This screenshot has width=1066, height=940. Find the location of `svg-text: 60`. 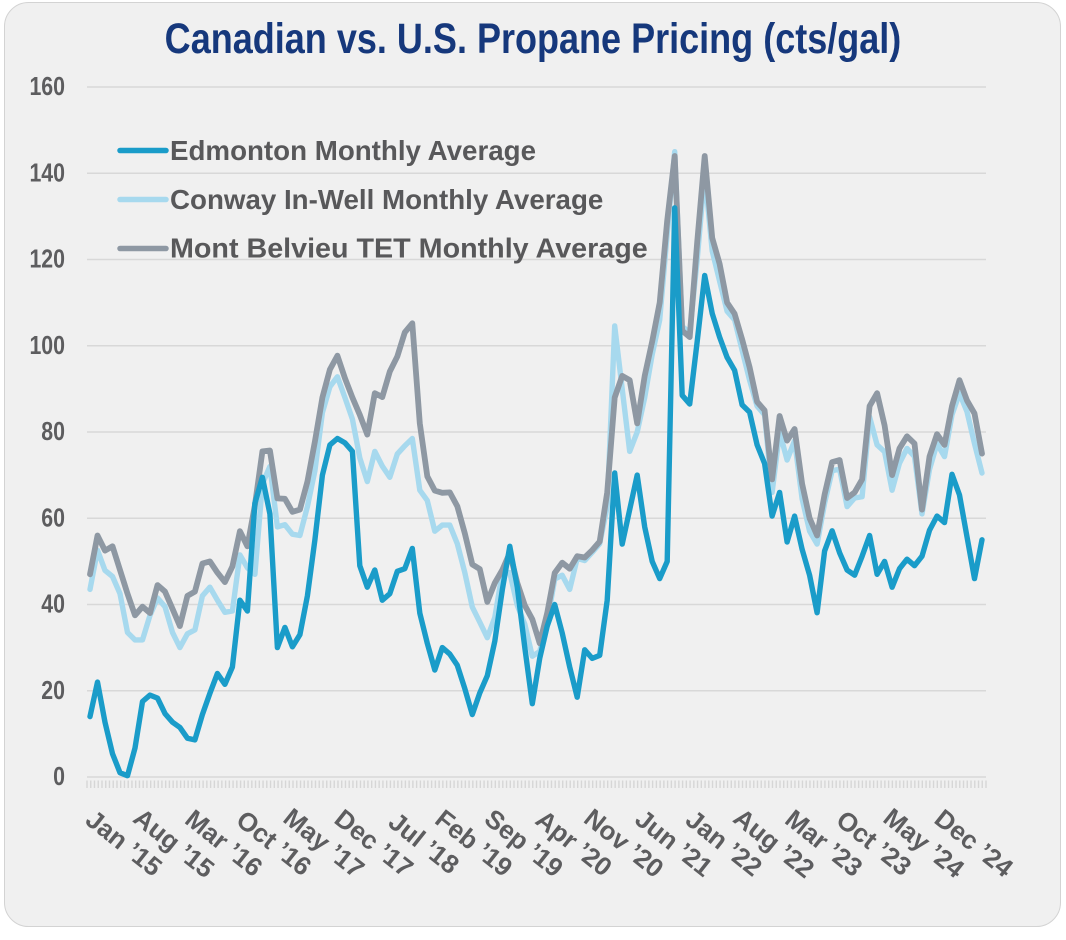

svg-text: 60 is located at coordinates (53, 518).